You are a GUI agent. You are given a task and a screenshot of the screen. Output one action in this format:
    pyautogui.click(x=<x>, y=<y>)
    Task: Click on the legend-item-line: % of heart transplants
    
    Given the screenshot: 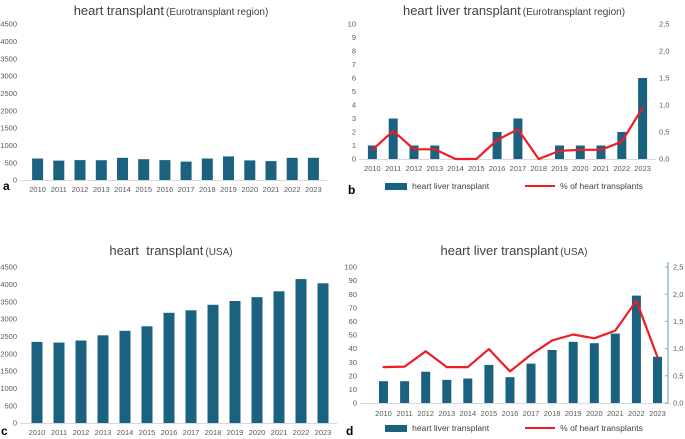 What is the action you would take?
    pyautogui.click(x=584, y=428)
    